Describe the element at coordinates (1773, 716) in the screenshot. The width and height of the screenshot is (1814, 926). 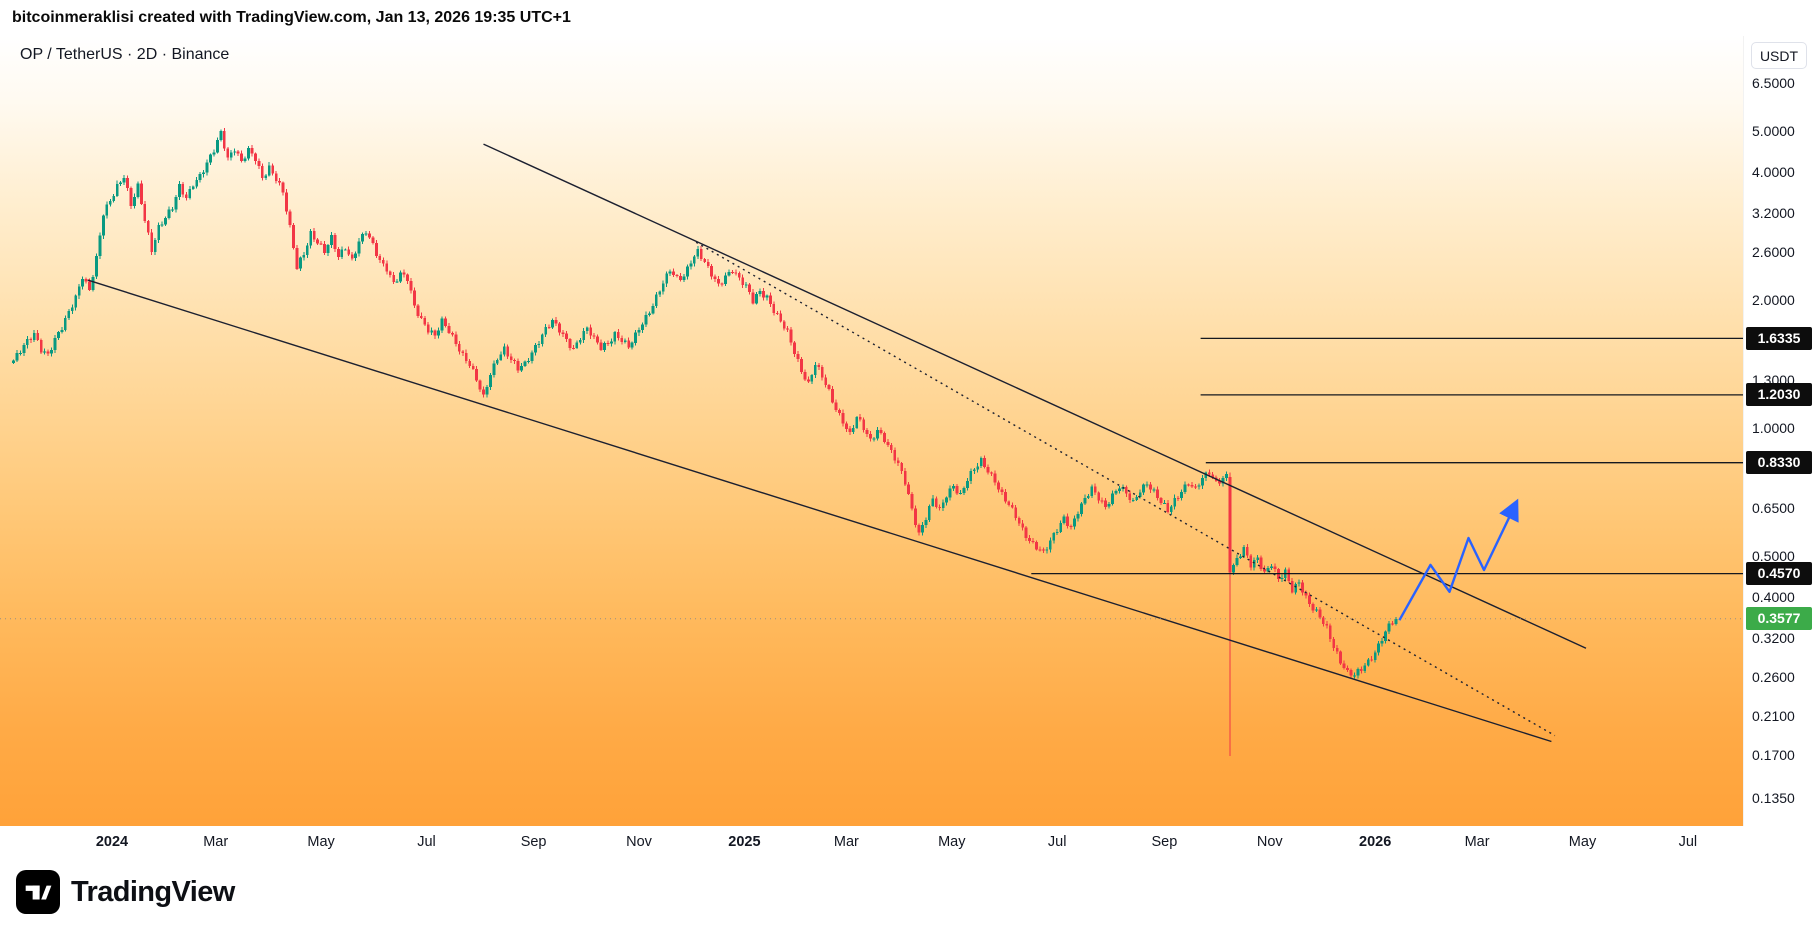
I see `price-tick-0.2100: 0.2100` at that location.